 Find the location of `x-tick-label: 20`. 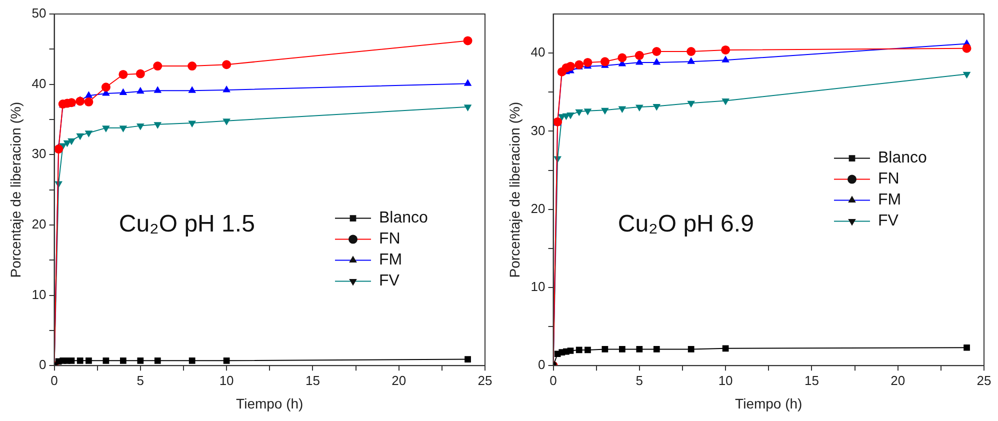

x-tick-label: 20 is located at coordinates (399, 380).